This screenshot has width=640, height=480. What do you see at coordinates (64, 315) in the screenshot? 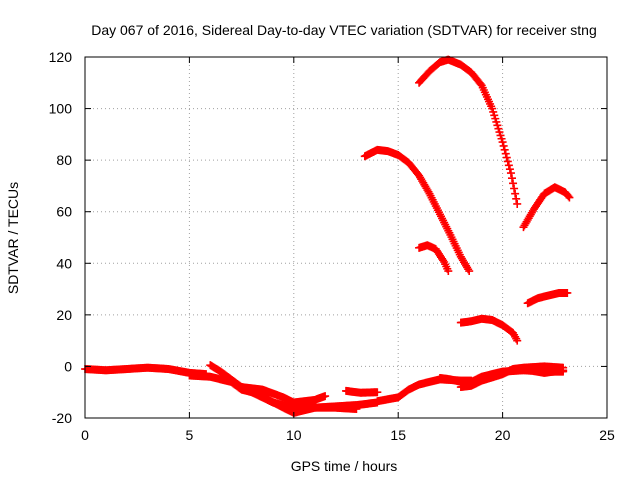
I see `y-tick-label: 20` at bounding box center [64, 315].